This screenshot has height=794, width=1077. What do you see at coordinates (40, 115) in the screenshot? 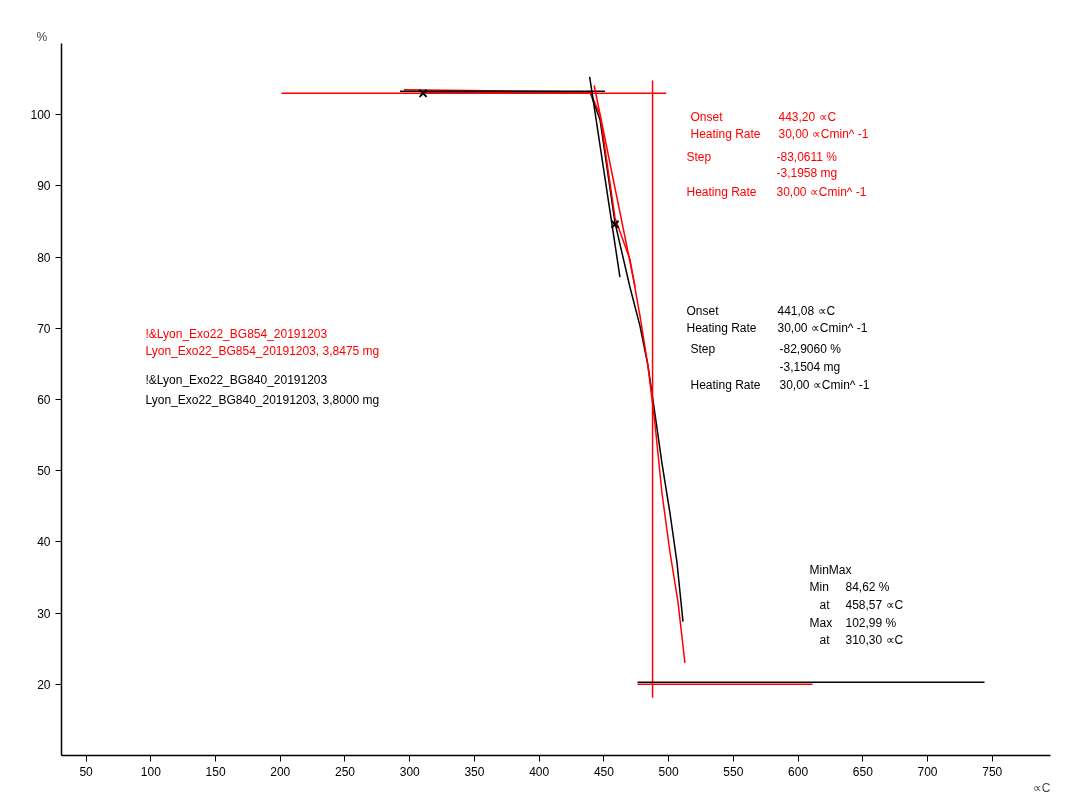
I see `y-tick-label: 100` at bounding box center [40, 115].